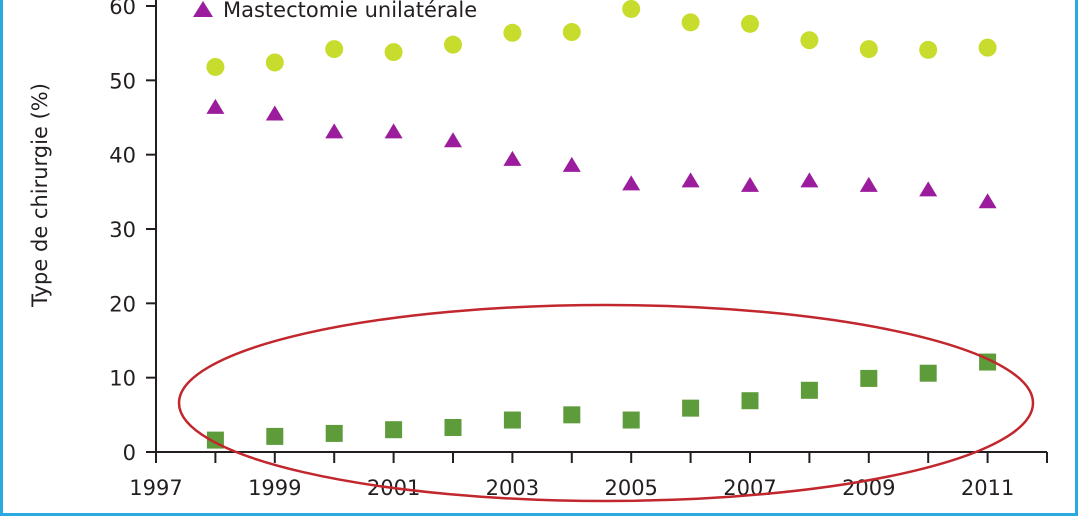  Describe the element at coordinates (155, 488) in the screenshot. I see `x-tick-label: 1997` at that location.